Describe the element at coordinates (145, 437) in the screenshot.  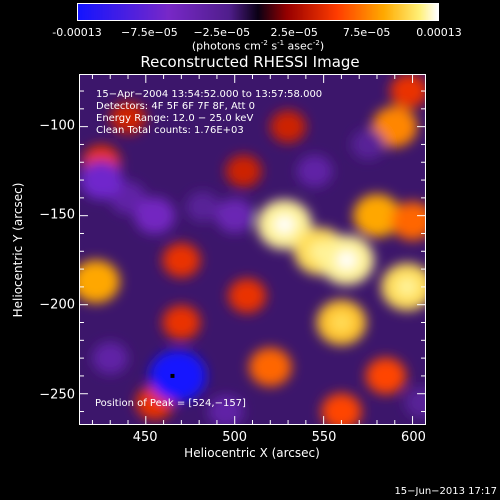
I see `x-tick-label: 450` at that location.